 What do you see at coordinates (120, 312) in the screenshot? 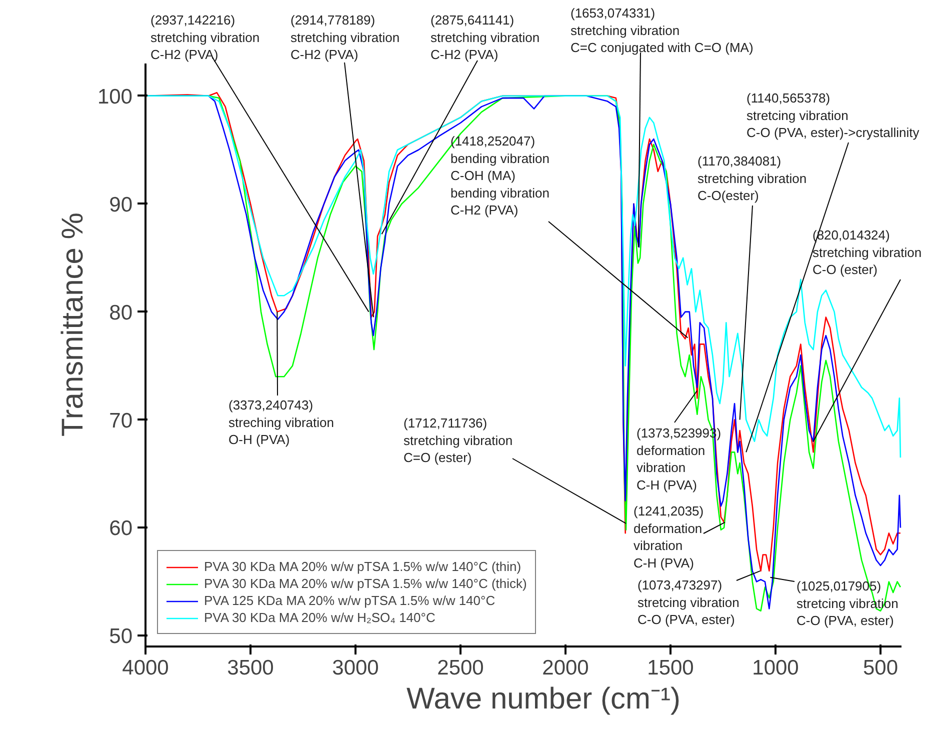
I see `y-tick-label: 80` at bounding box center [120, 312].